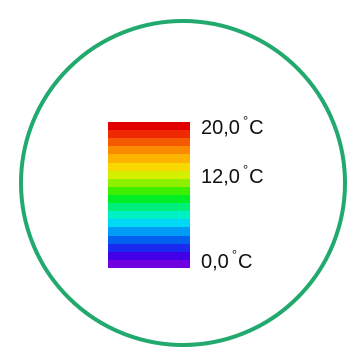  Describe the element at coordinates (220, 177) in the screenshot. I see `scale-label-mid-value: 12,0` at that location.